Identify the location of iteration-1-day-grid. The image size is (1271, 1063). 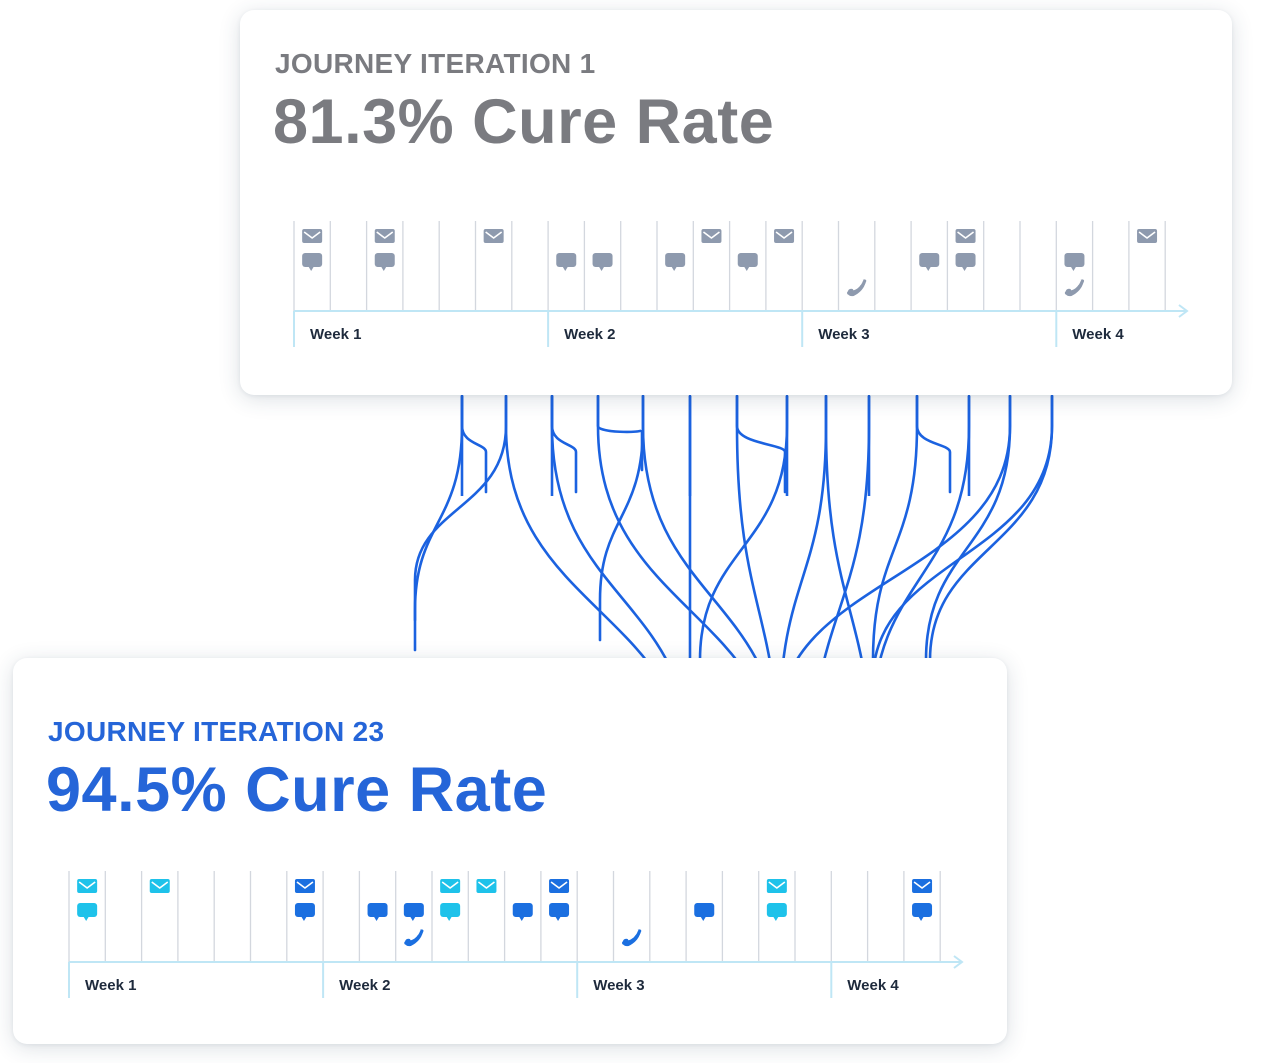
(729, 266).